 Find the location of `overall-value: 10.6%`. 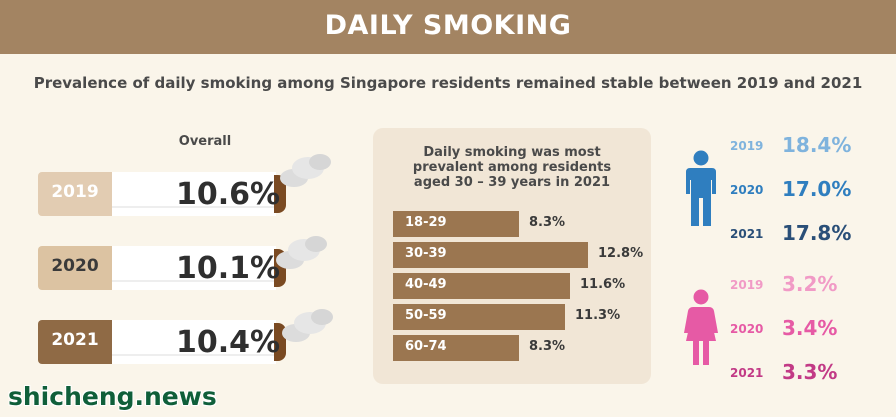

overall-value: 10.6% is located at coordinates (228, 194).